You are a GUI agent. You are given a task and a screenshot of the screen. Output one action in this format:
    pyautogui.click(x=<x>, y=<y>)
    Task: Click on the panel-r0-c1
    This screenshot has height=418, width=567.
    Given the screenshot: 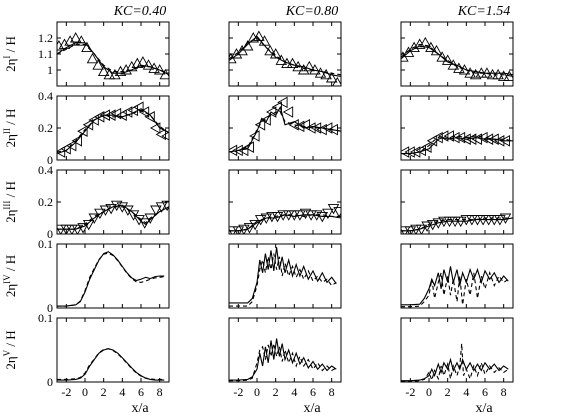 What is the action you would take?
    pyautogui.click(x=285, y=54)
    